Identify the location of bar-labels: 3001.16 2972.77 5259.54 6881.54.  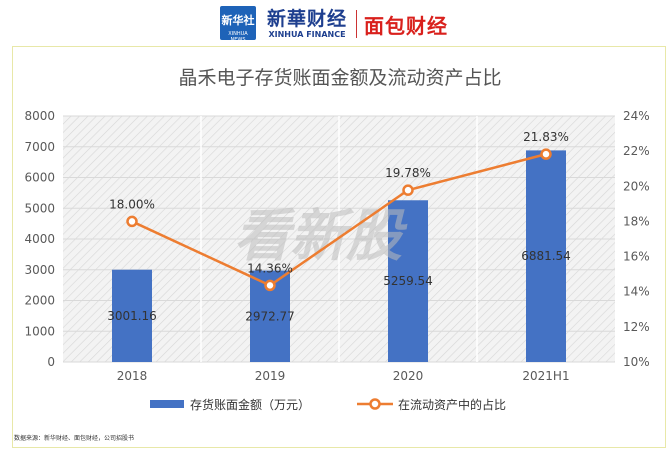
(339, 286).